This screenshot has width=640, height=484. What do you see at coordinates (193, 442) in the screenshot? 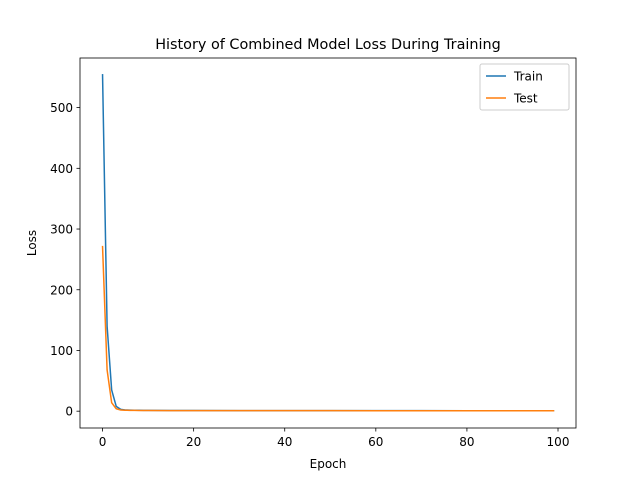
I see `x-tick-label: 20` at bounding box center [193, 442].